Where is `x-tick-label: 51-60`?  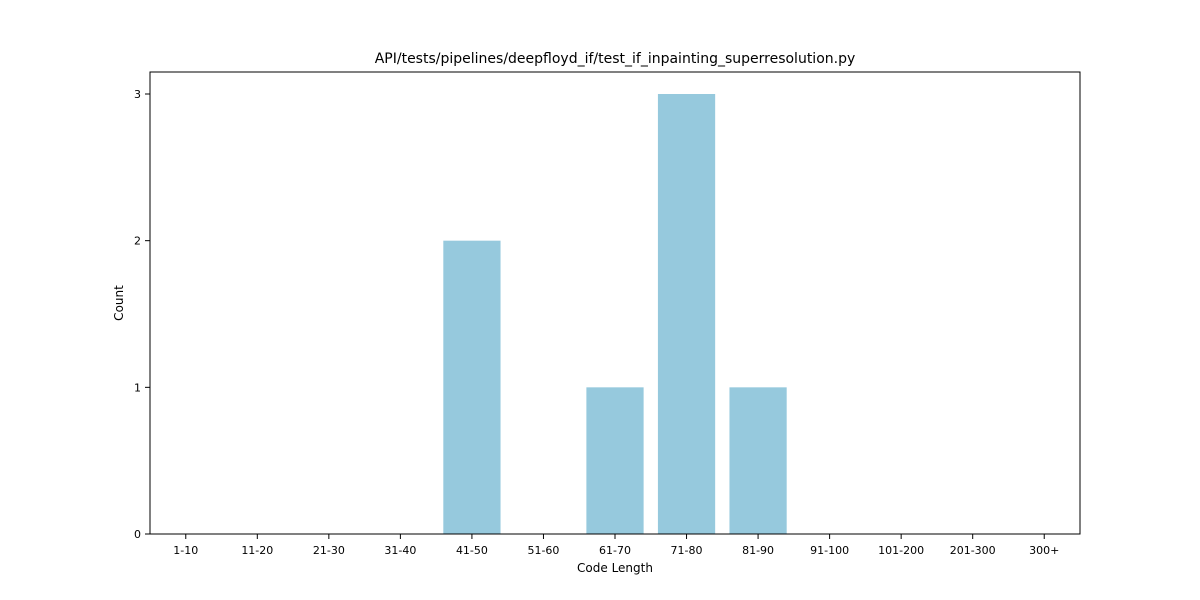
x-tick-label: 51-60 is located at coordinates (543, 550).